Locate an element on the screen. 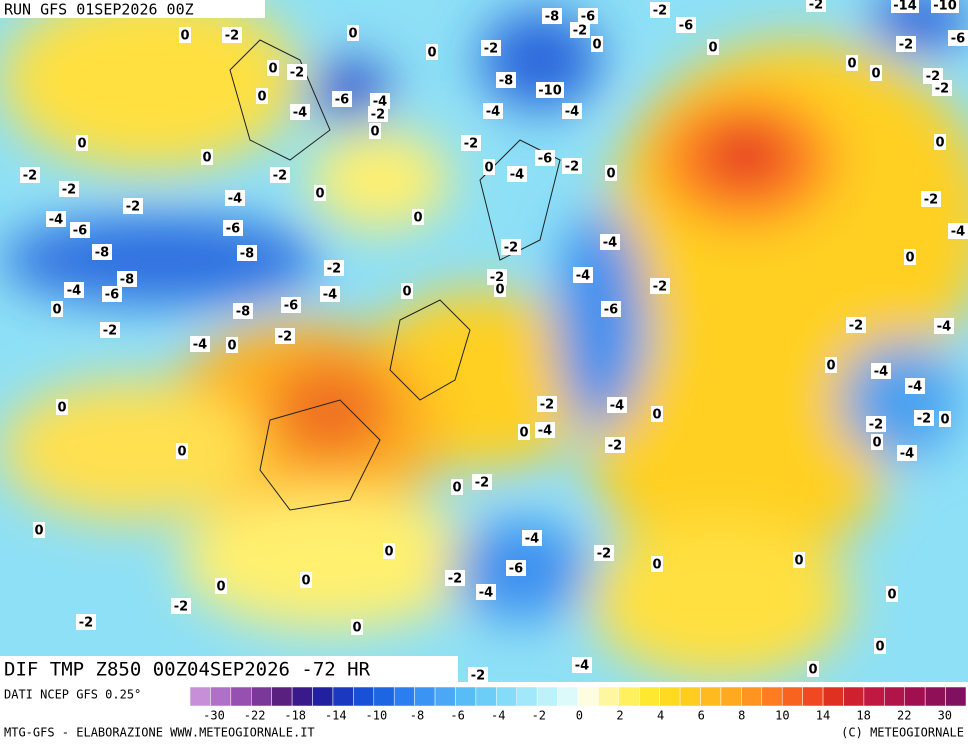  colorbar-tick-label: -14 is located at coordinates (336, 716).